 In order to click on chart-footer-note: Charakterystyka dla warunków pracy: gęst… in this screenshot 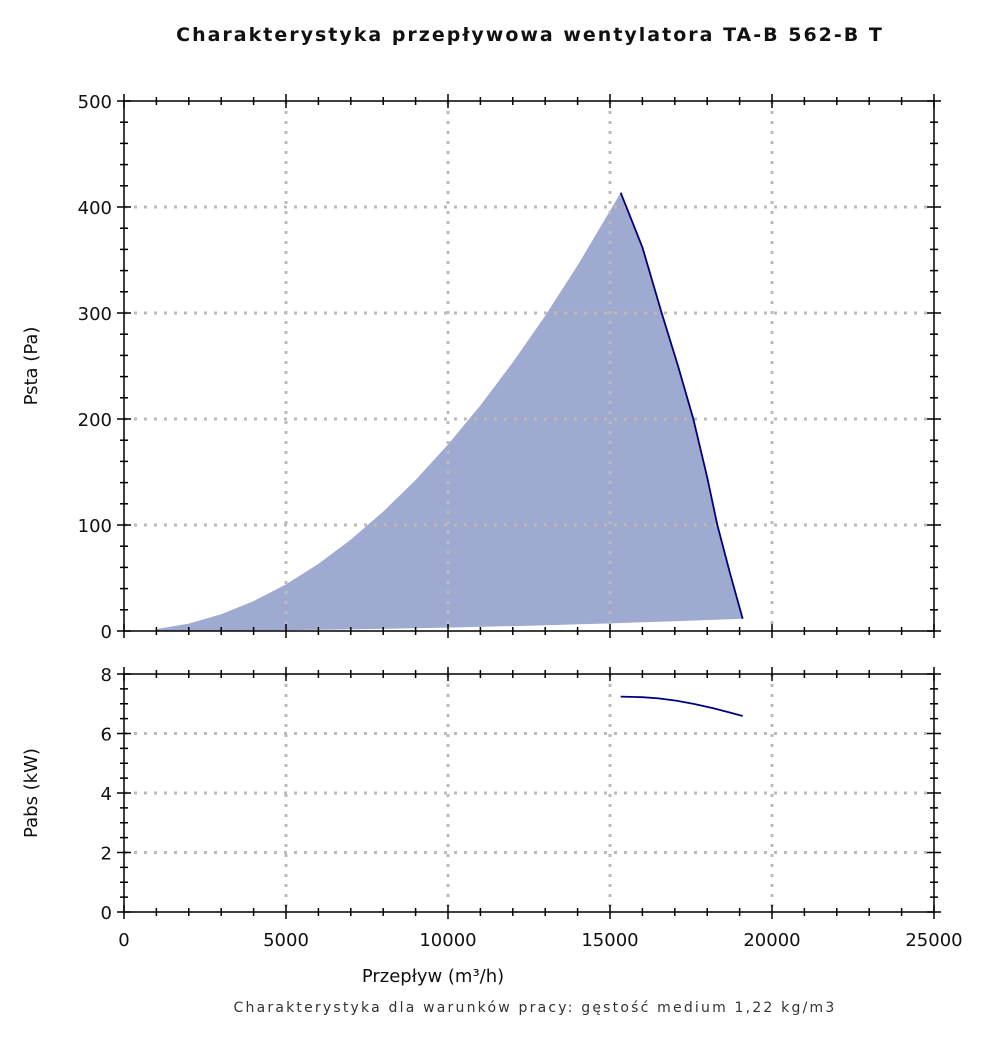, I will do `click(535, 1008)`.